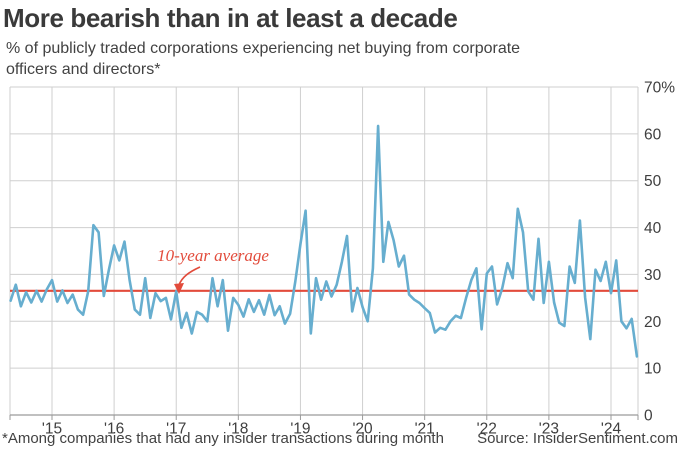  What do you see at coordinates (653, 275) in the screenshot?
I see `y-tick-label: 30` at bounding box center [653, 275].